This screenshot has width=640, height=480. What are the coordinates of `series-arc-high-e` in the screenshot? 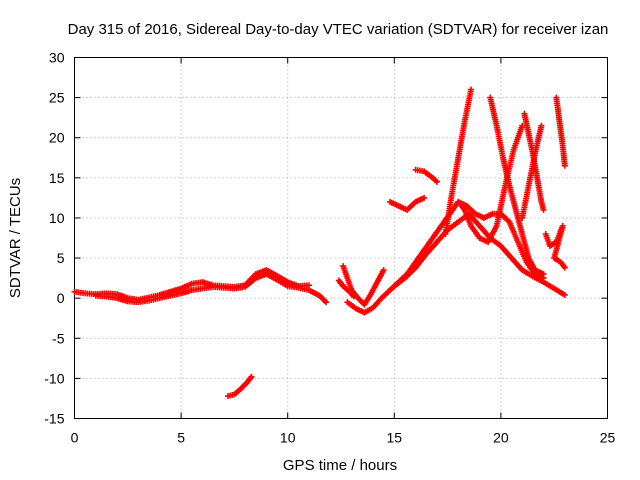 It's located at (532, 171).